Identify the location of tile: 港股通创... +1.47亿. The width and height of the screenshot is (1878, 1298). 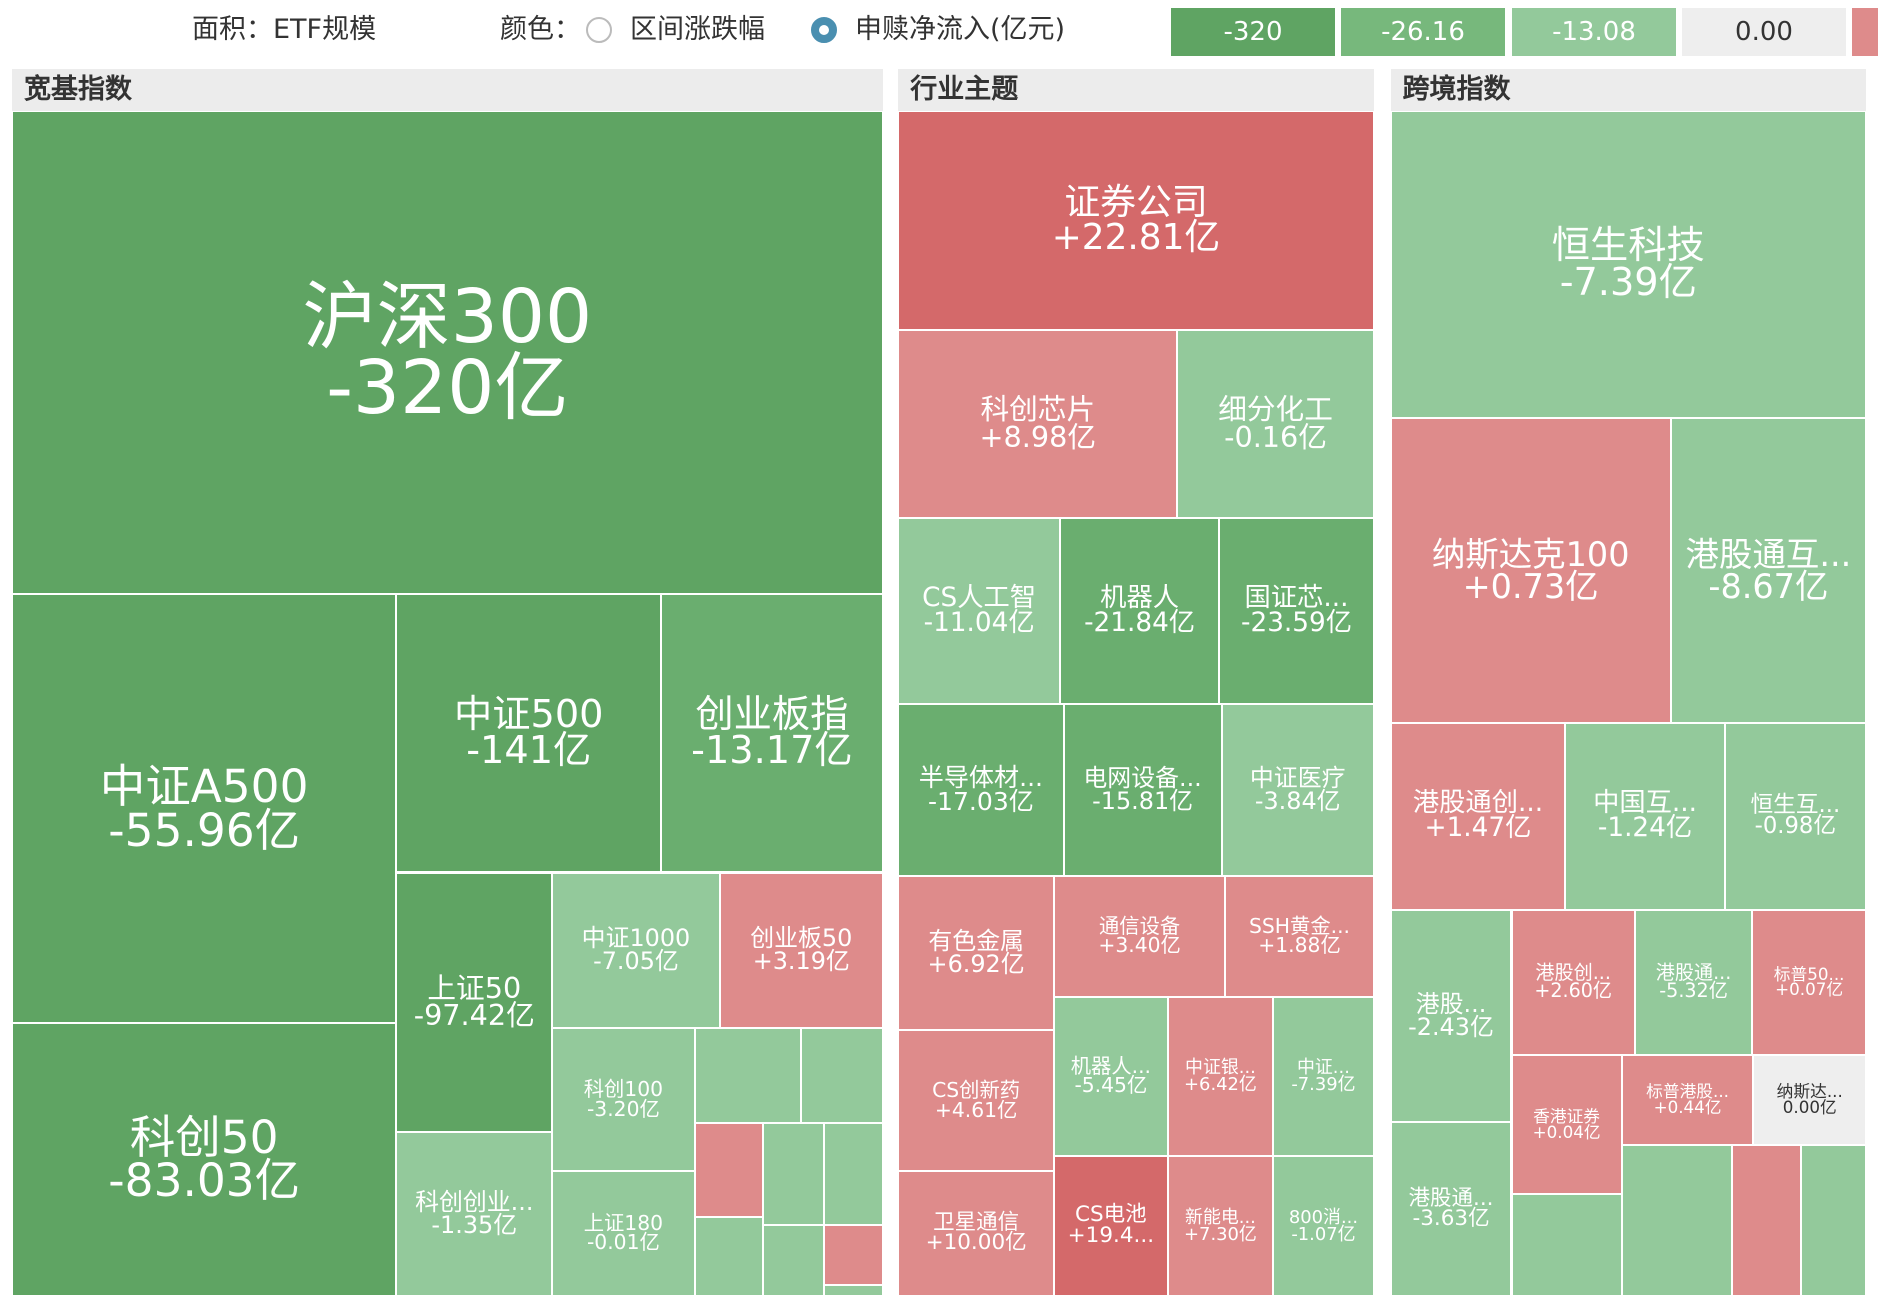
(1478, 816).